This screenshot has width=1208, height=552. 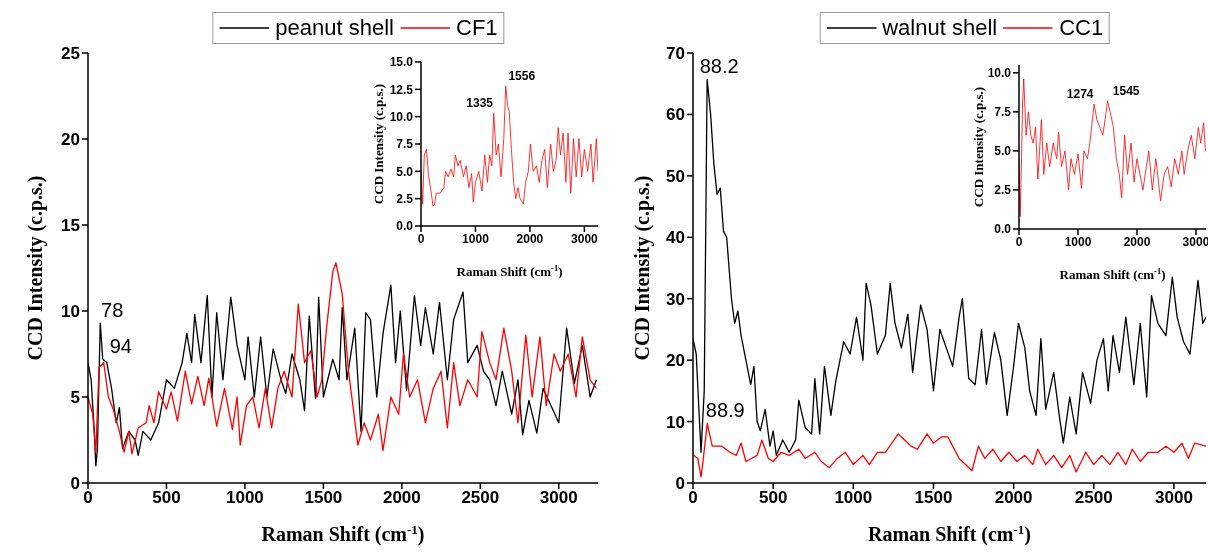 What do you see at coordinates (1081, 28) in the screenshot?
I see `legend-label: CC1` at bounding box center [1081, 28].